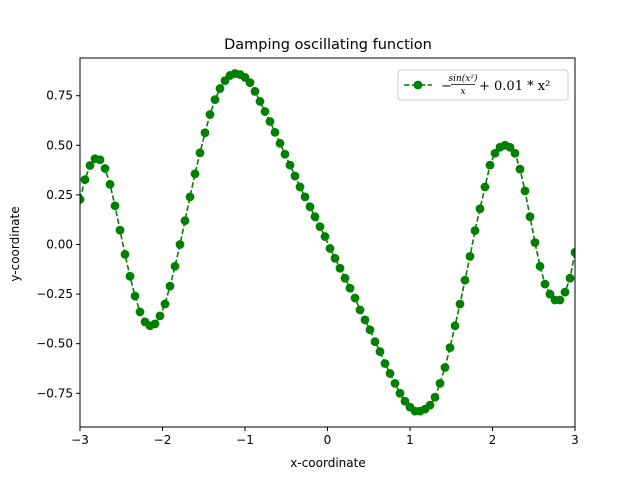  I want to click on legend-numerator: sin(x²), so click(463, 78).